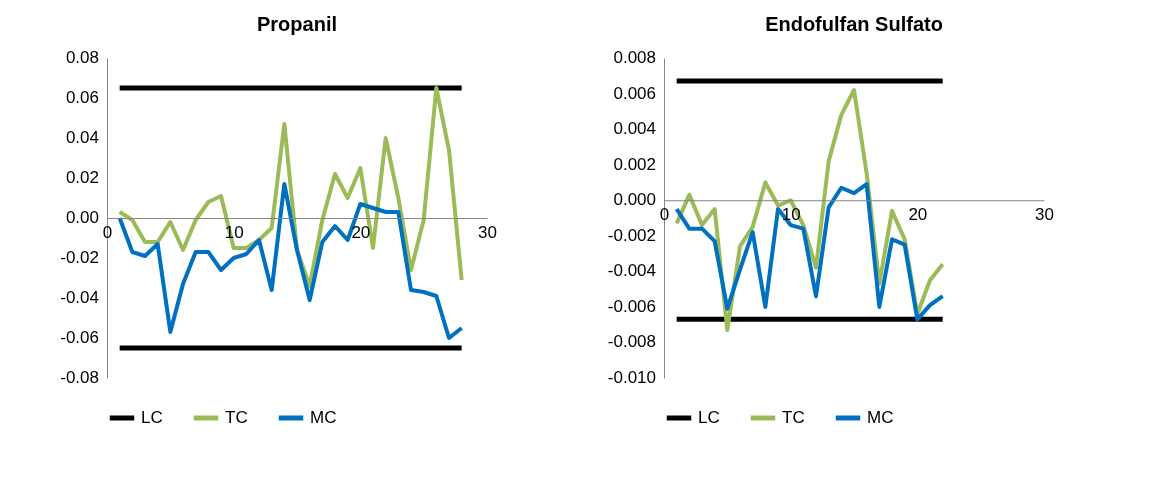 The height and width of the screenshot is (500, 1156). What do you see at coordinates (297, 24) in the screenshot?
I see `chart-title: Propanil` at bounding box center [297, 24].